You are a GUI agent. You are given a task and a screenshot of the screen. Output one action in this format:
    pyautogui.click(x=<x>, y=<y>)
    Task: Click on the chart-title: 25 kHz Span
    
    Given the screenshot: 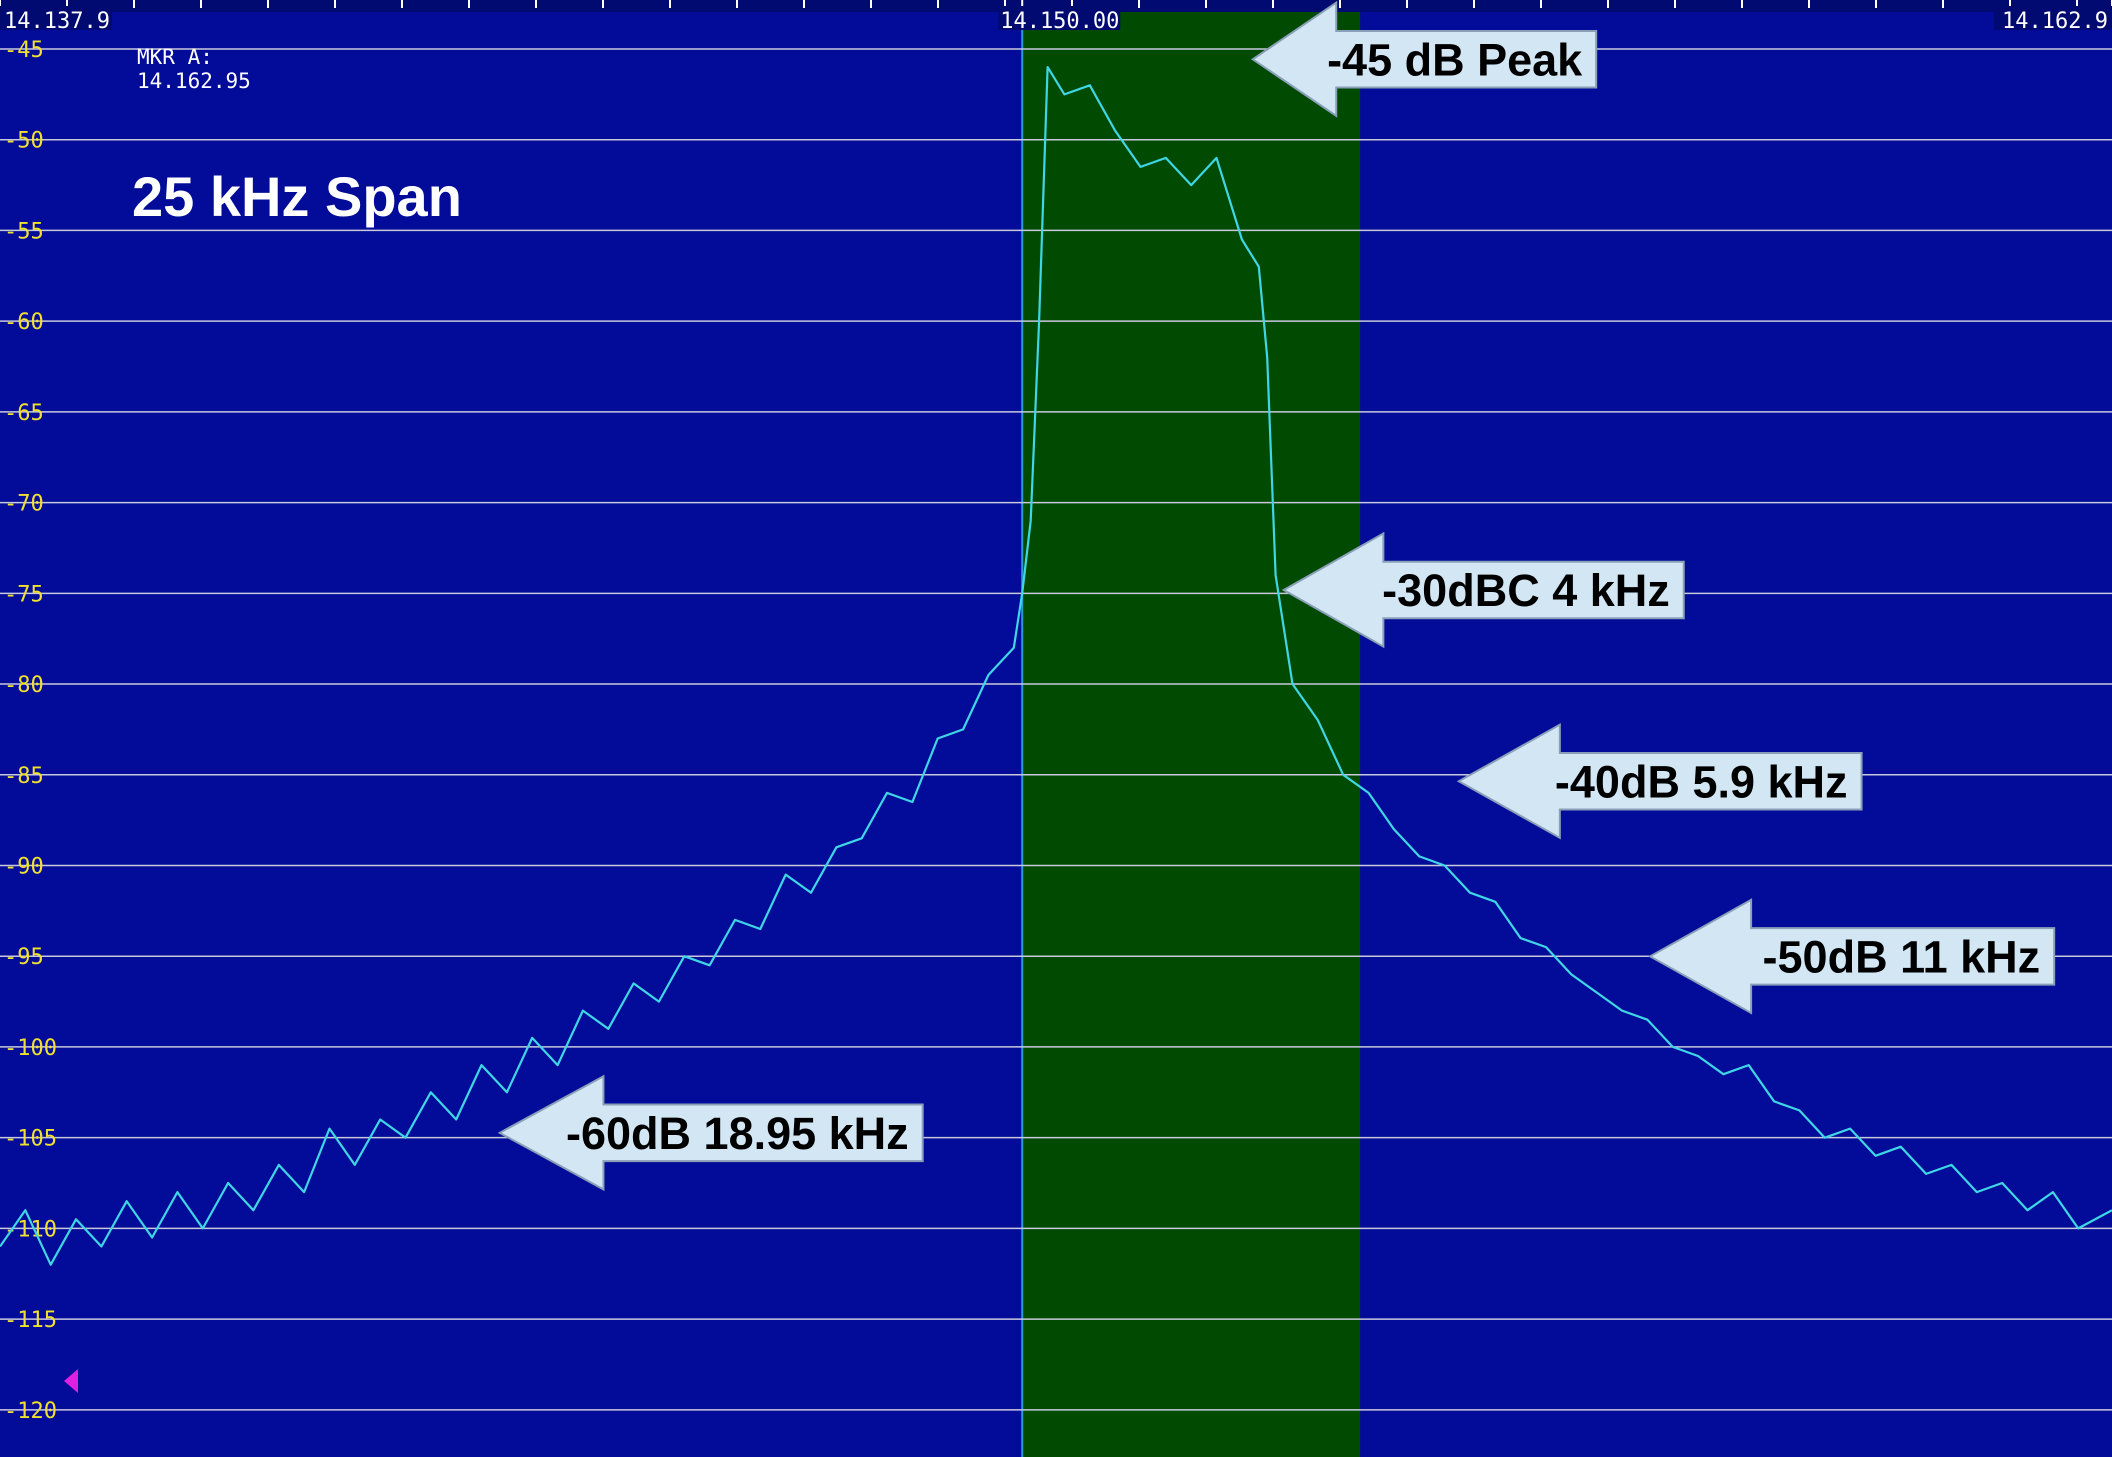 What is the action you would take?
    pyautogui.click(x=297, y=196)
    